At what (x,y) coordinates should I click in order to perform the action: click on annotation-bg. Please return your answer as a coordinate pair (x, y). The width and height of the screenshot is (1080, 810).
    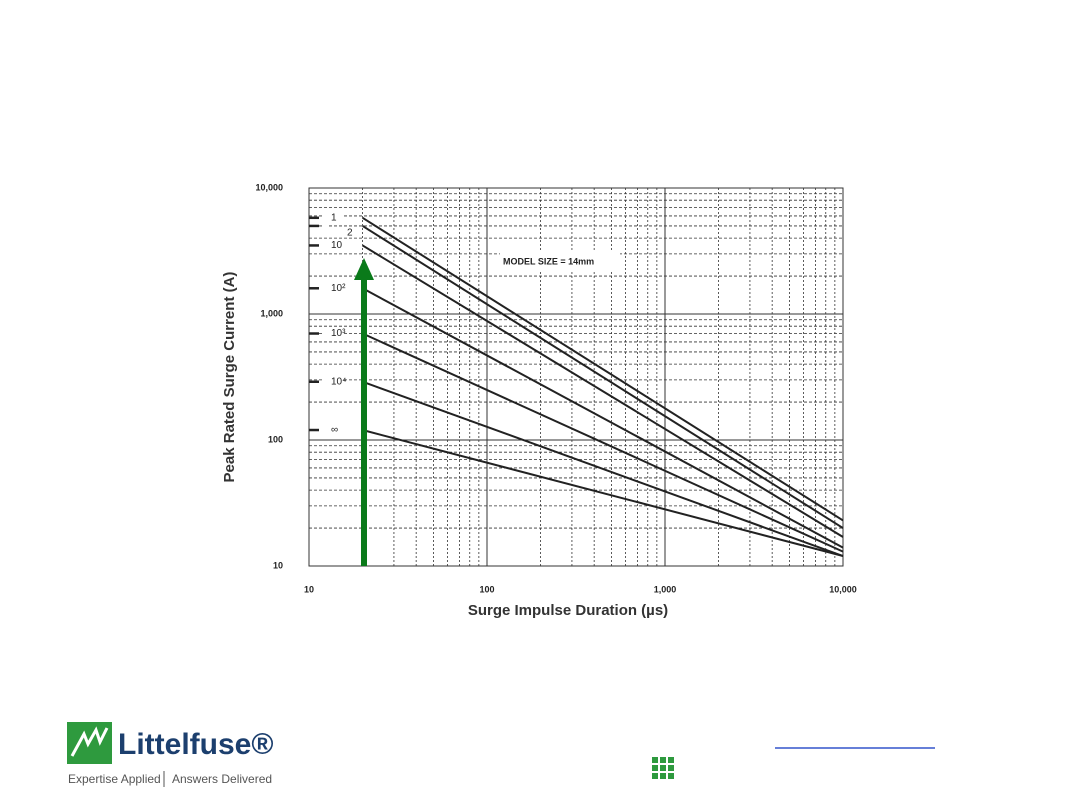
    Looking at the image, I should click on (560, 262).